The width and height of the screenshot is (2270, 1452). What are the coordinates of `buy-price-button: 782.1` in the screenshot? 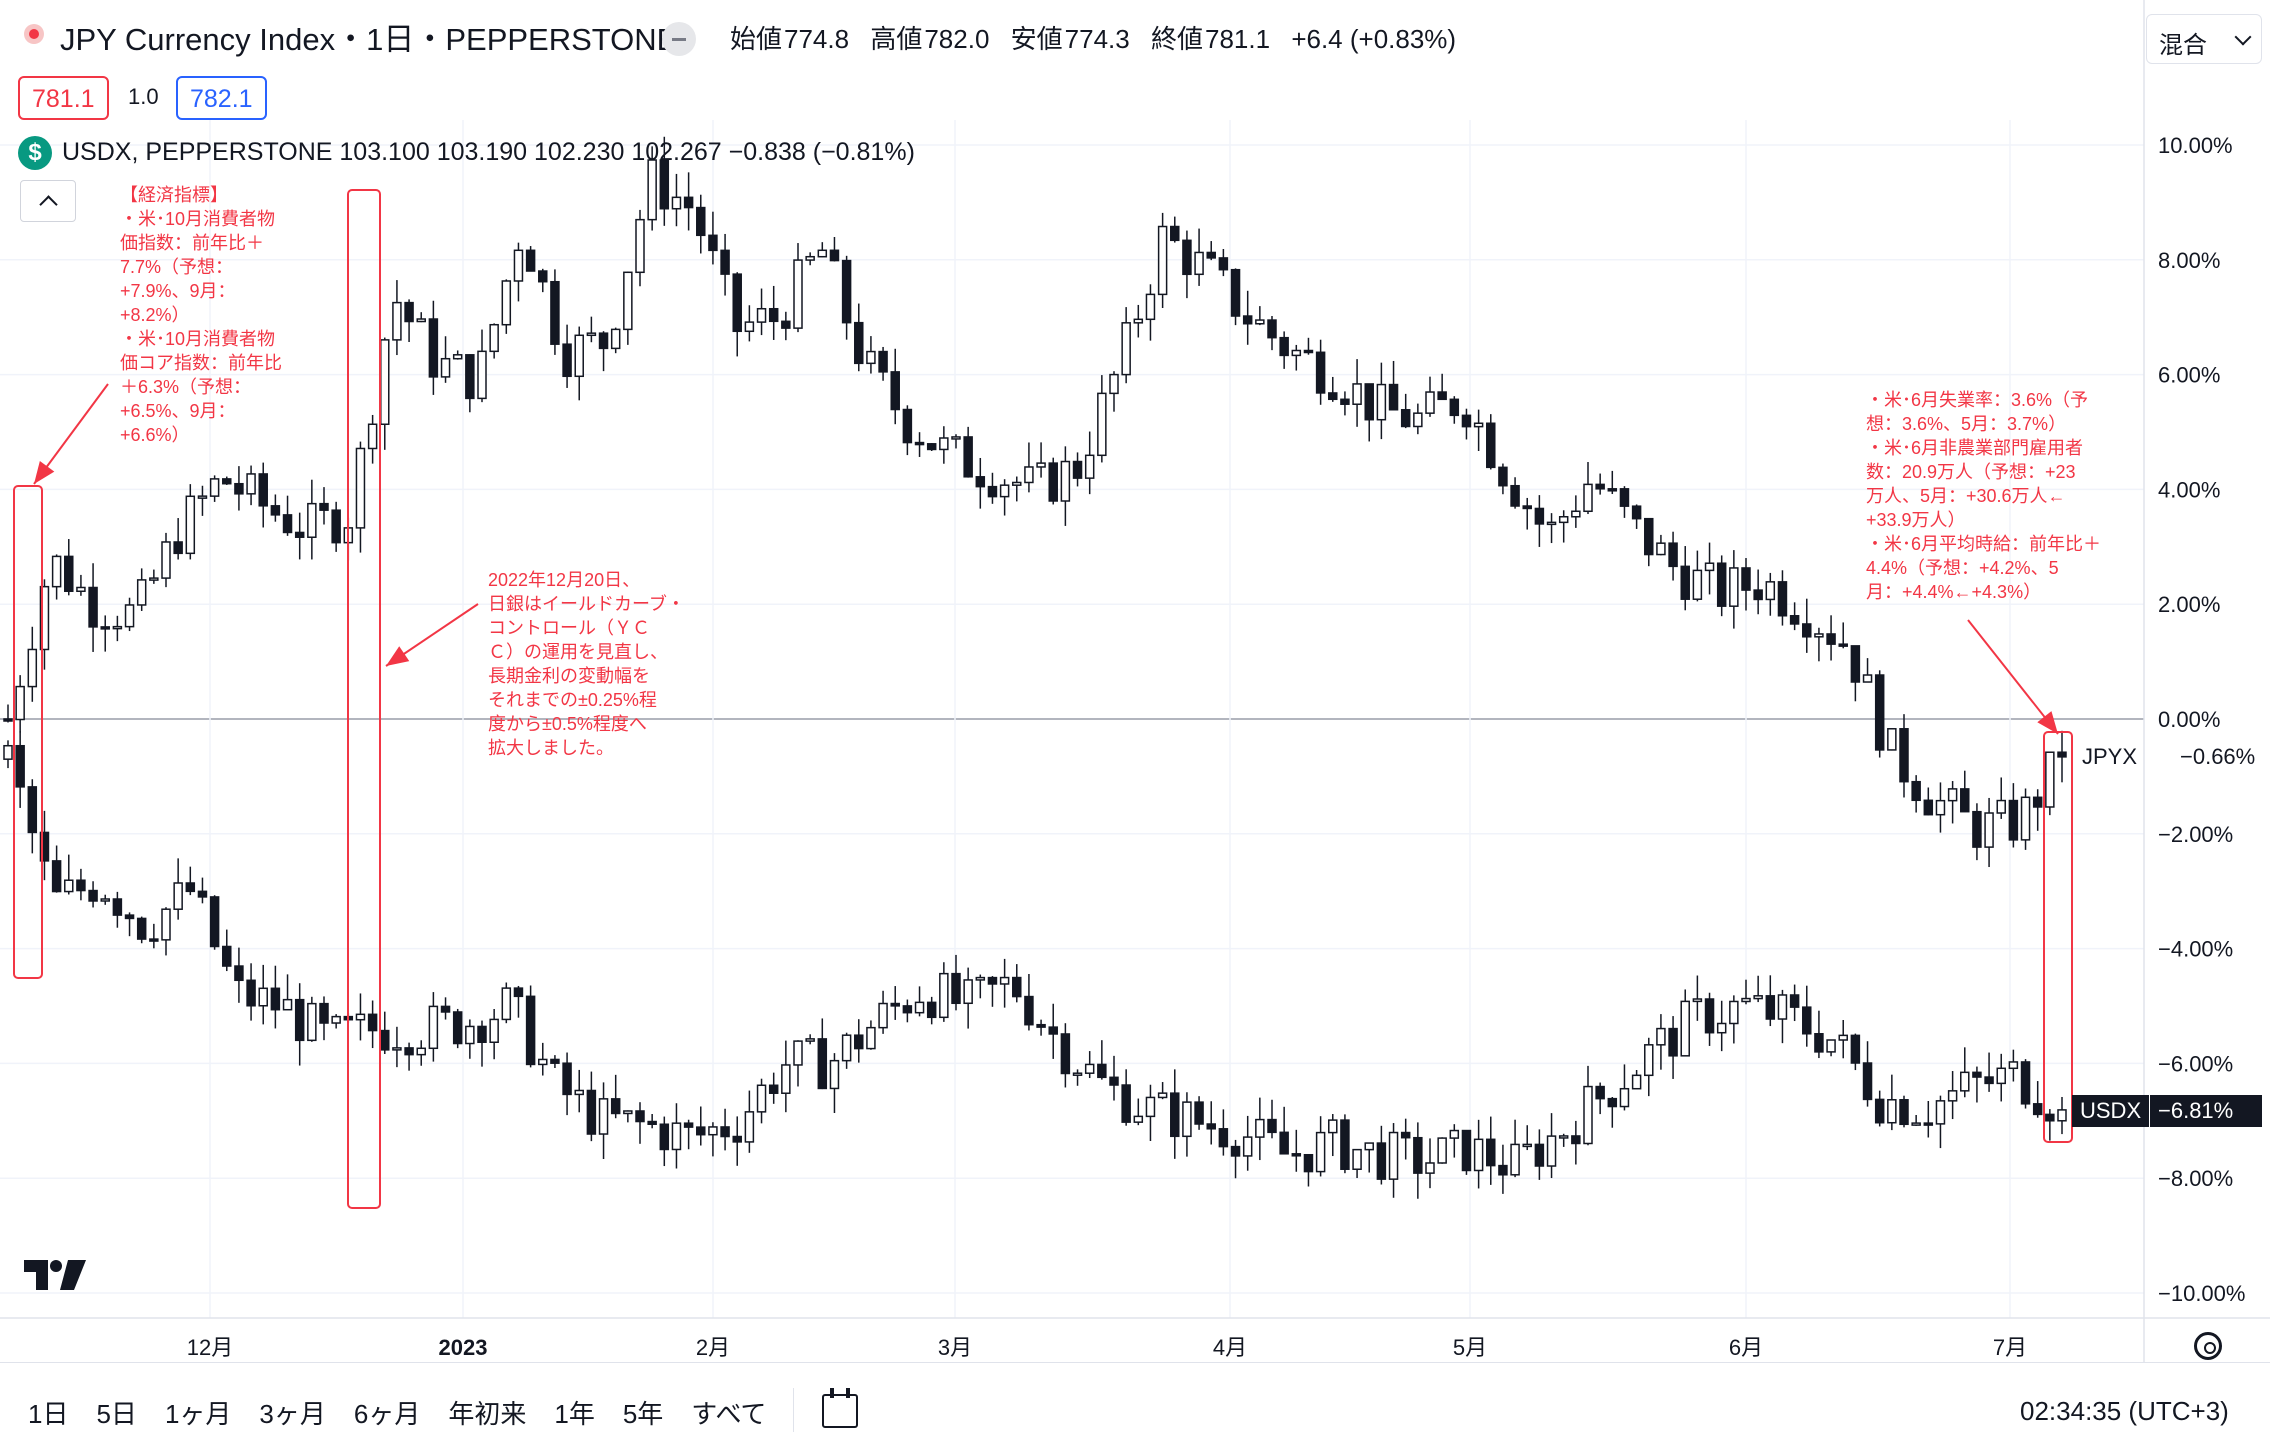 It's located at (221, 98).